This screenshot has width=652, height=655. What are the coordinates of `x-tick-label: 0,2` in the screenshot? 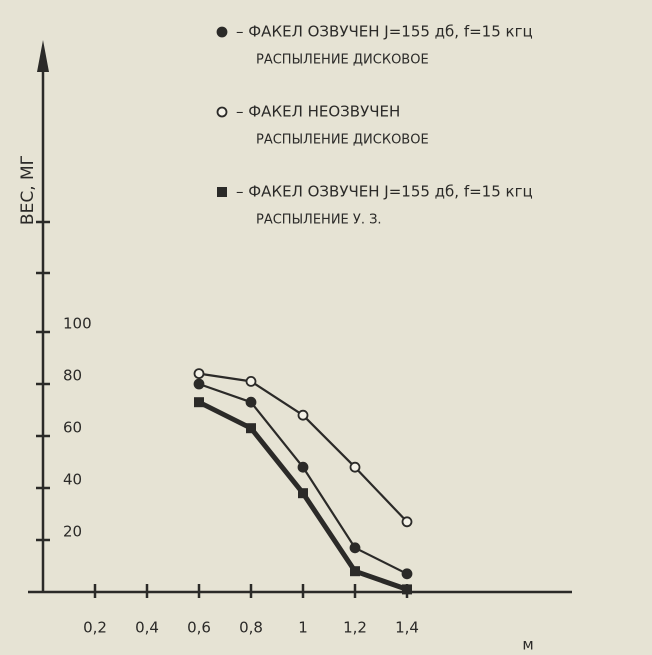 It's located at (95, 628).